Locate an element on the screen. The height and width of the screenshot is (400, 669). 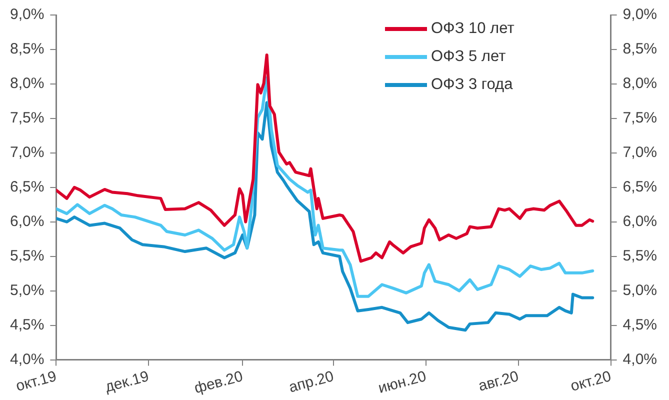
legend-label: ОФЗ 3 года is located at coordinates (472, 85).